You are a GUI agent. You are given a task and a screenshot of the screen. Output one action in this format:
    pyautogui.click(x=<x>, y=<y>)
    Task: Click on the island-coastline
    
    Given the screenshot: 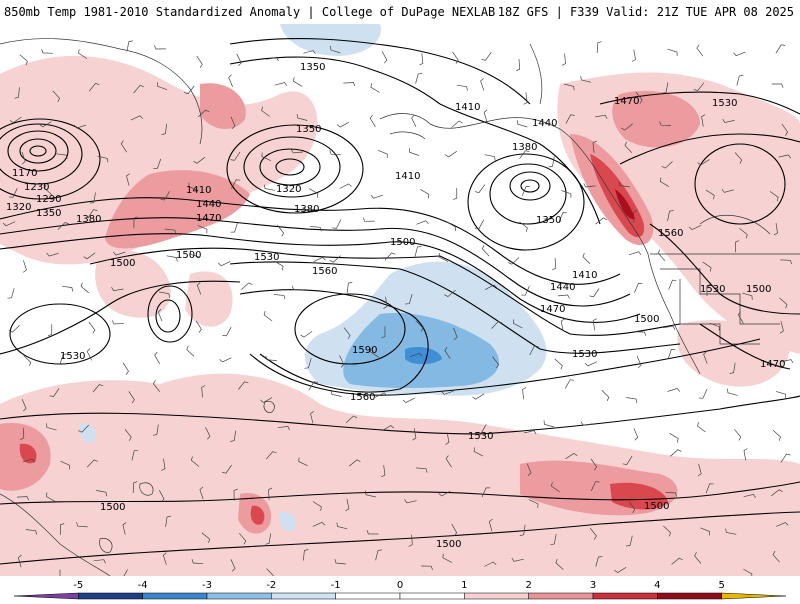 What is the action you would take?
    pyautogui.click(x=106, y=545)
    